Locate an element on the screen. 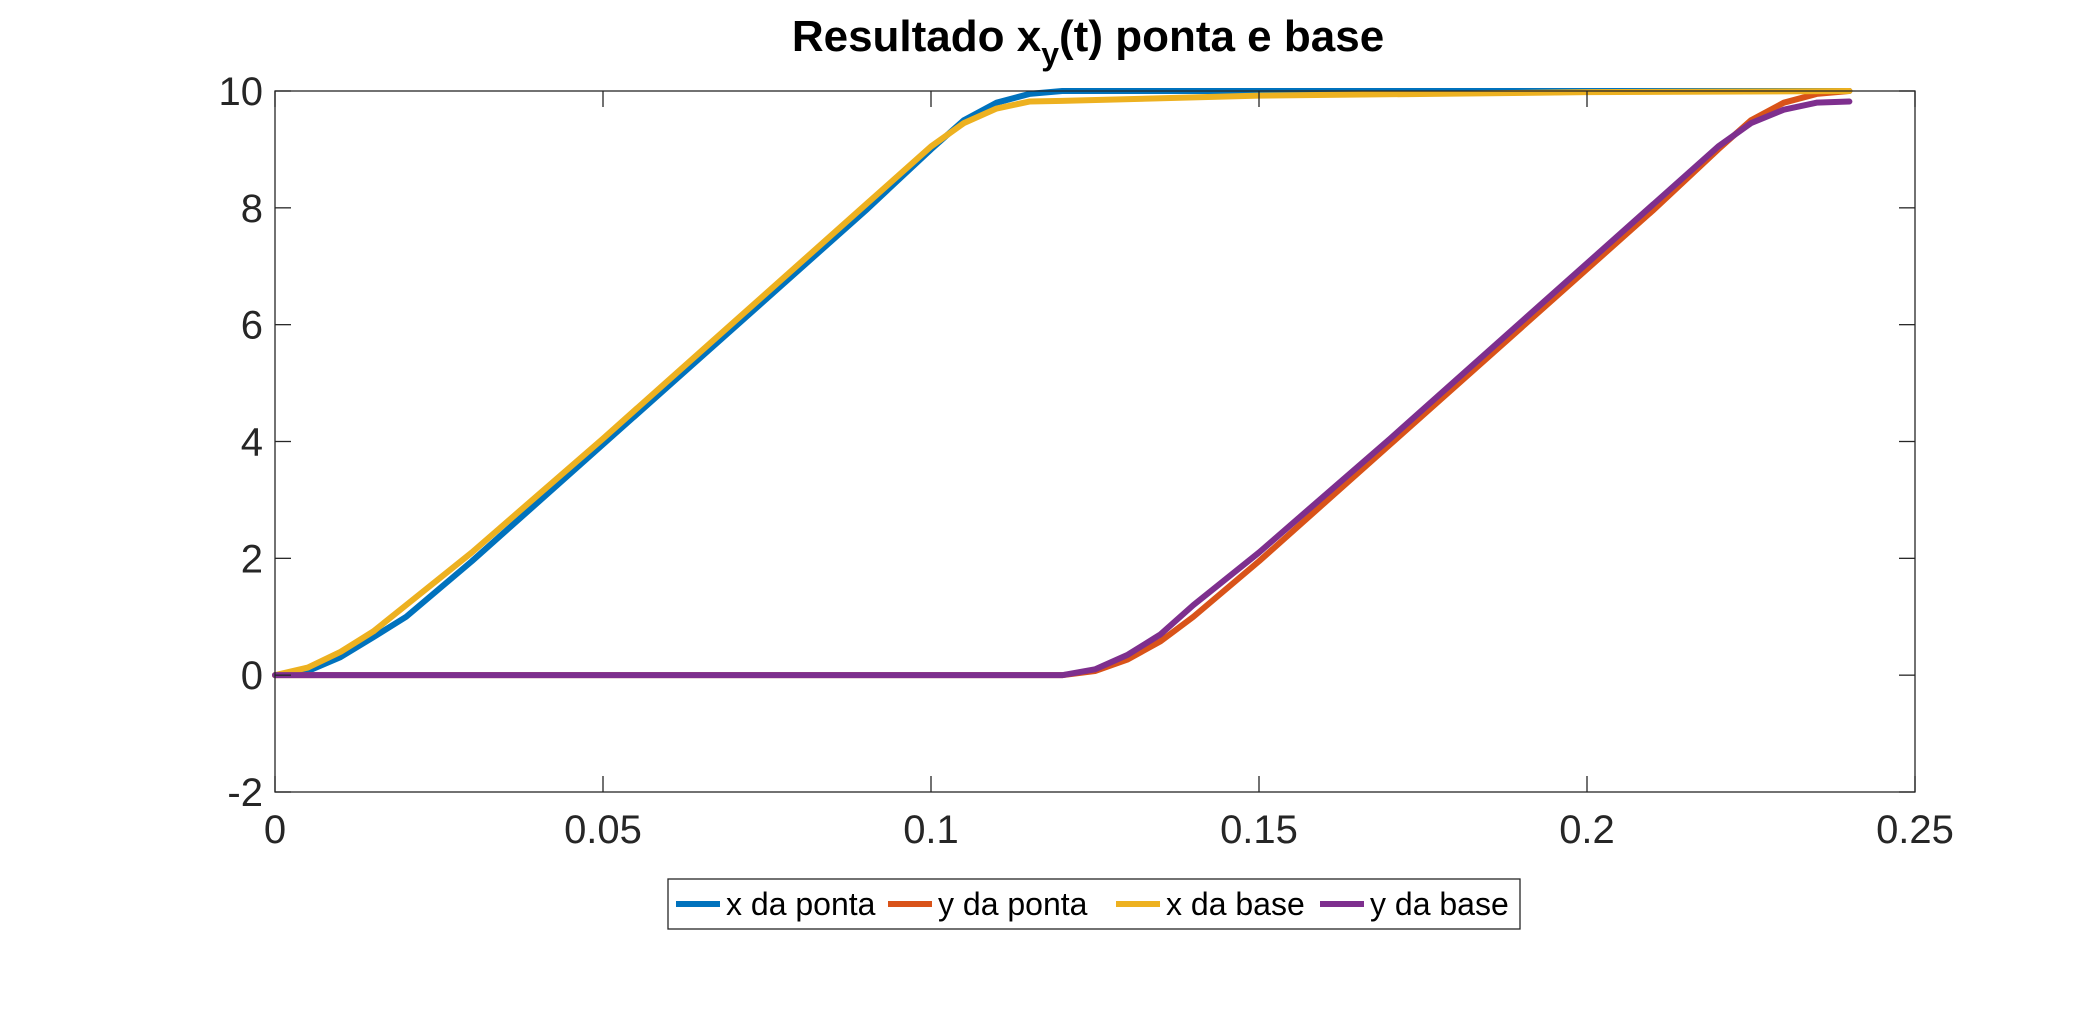  legend-box is located at coordinates (1094, 904).